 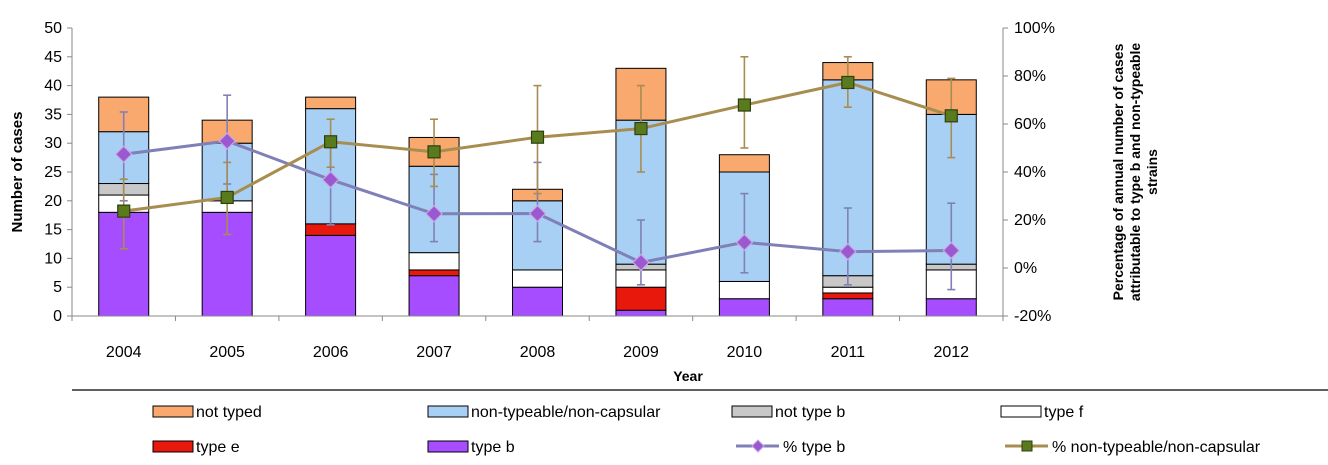 What do you see at coordinates (218, 447) in the screenshot?
I see `legend-label-type-e: type e` at bounding box center [218, 447].